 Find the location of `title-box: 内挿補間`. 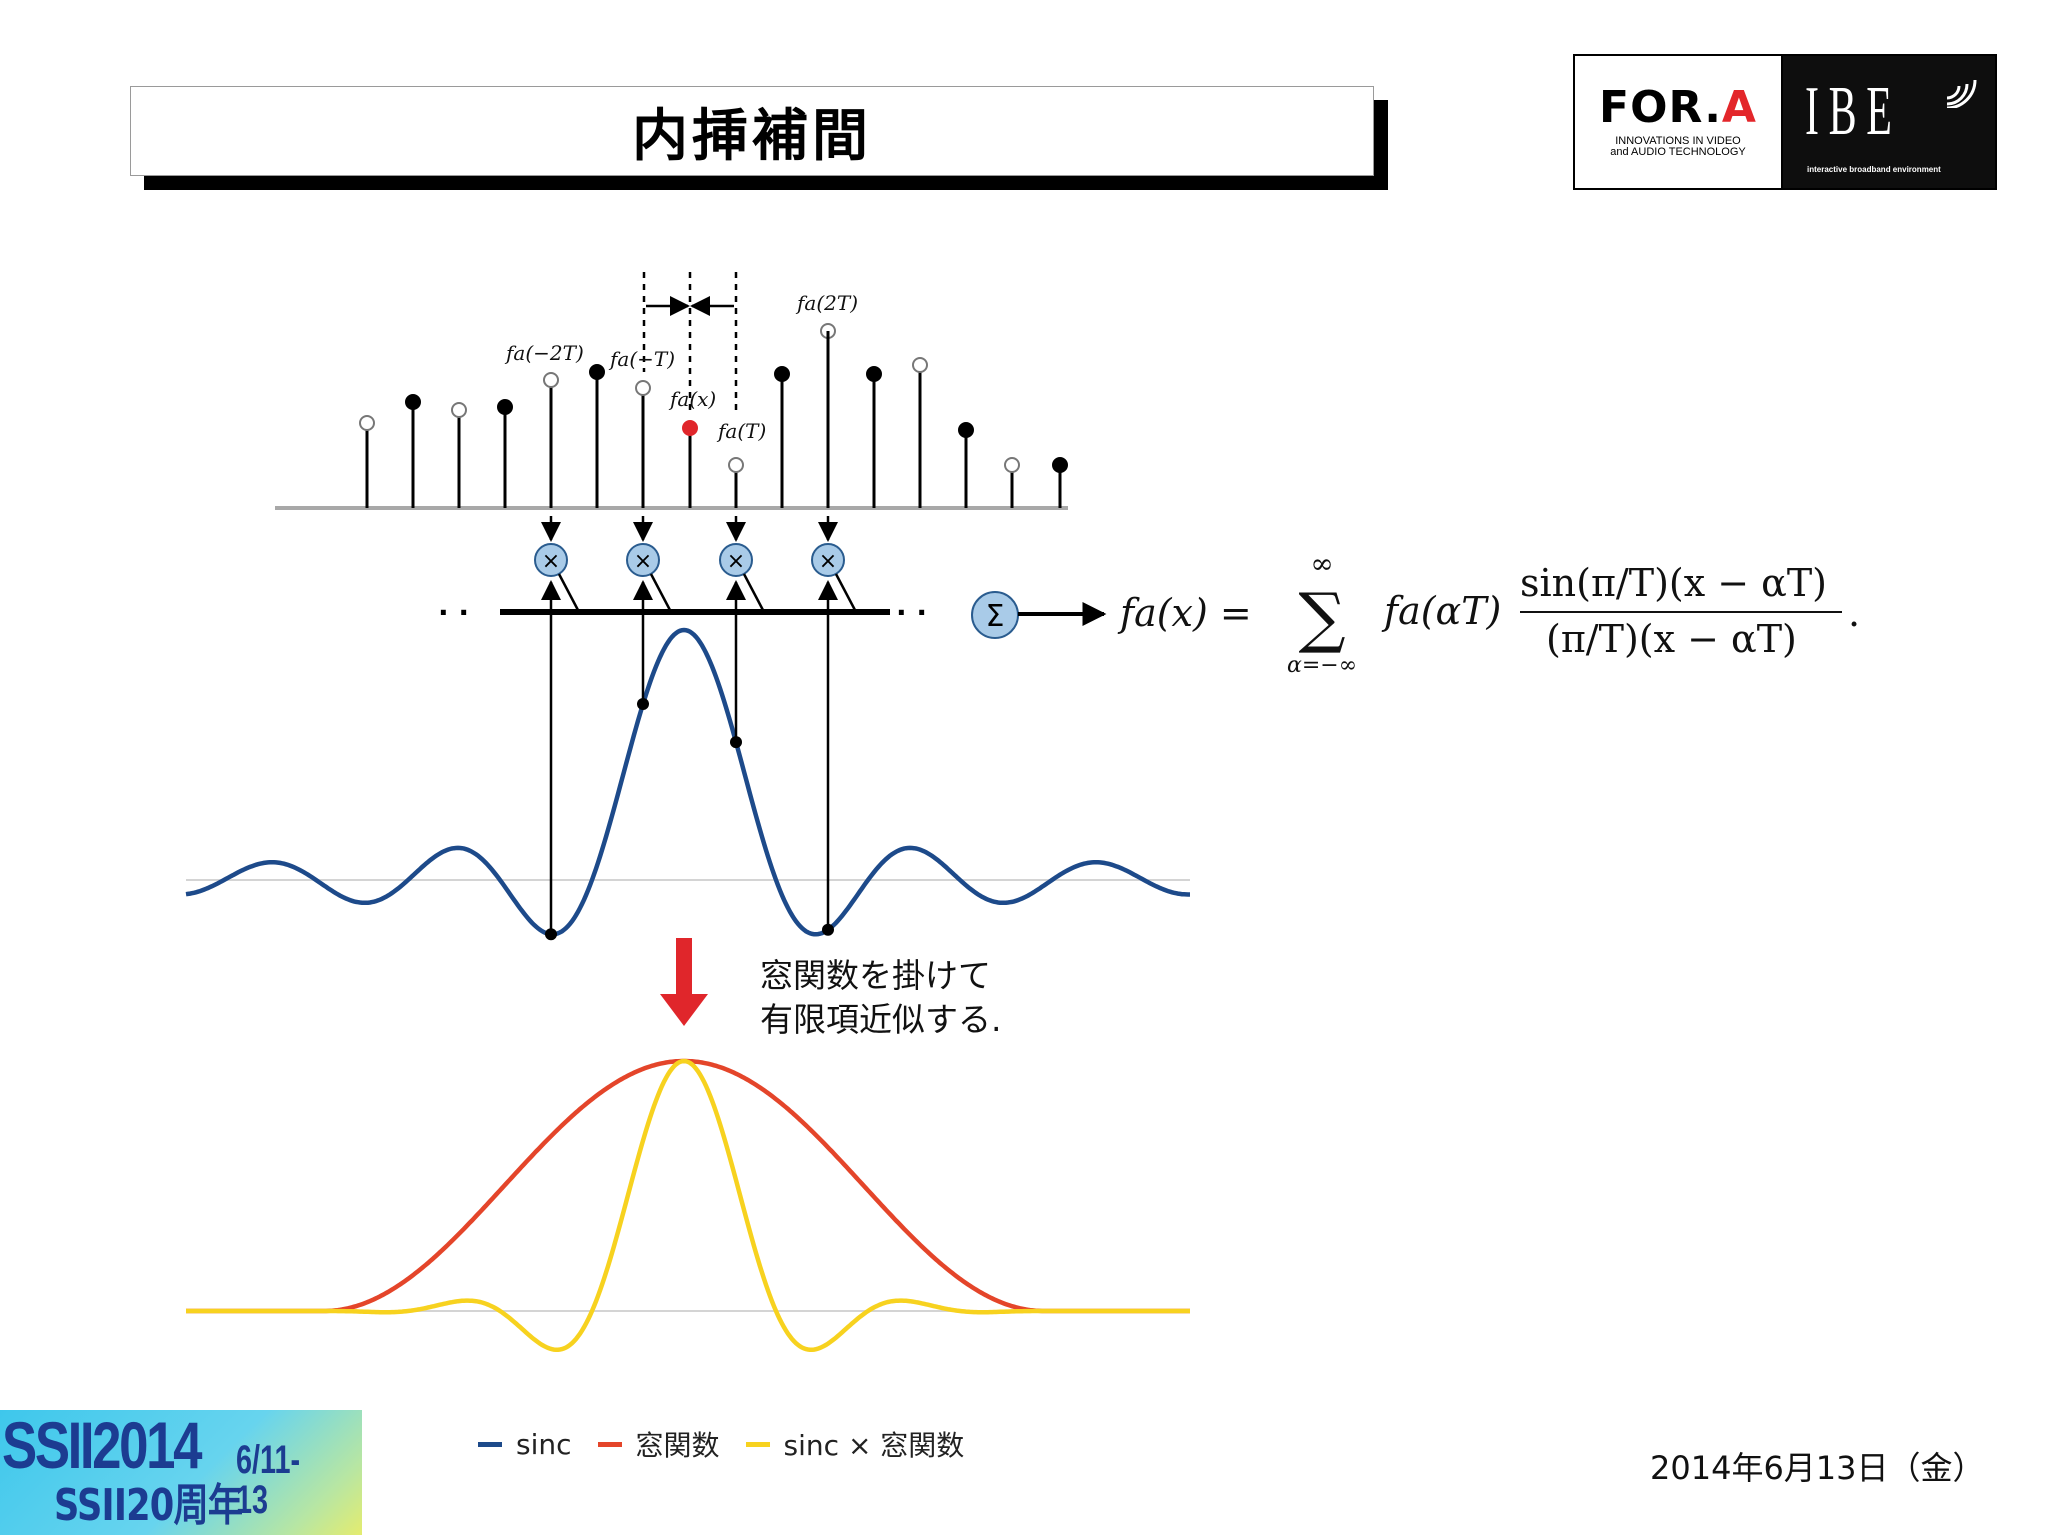

title-box: 内挿補間 is located at coordinates (752, 131).